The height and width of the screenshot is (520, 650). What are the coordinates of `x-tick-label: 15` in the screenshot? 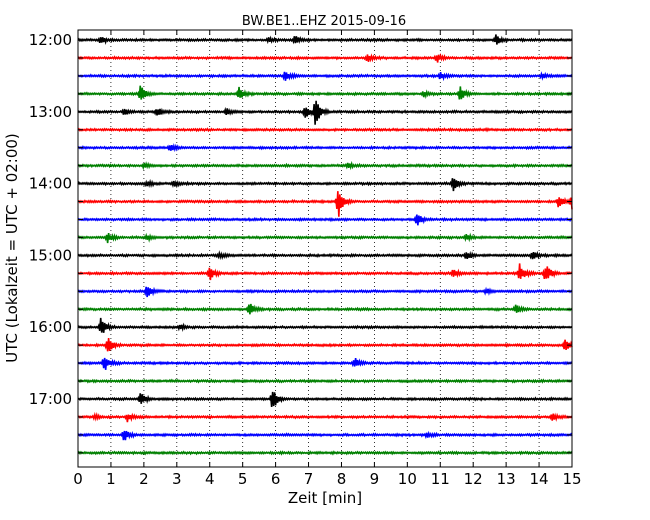 It's located at (571, 479).